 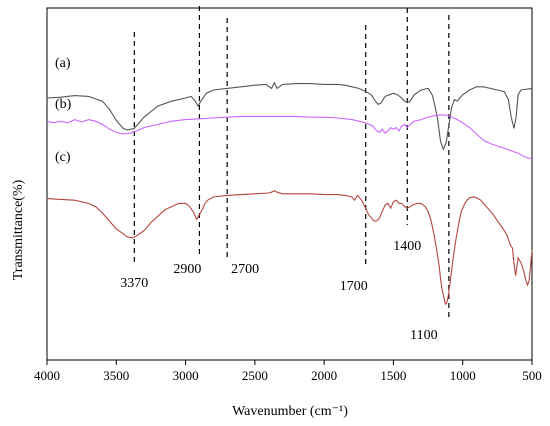 I want to click on x-tick-label: 3500, so click(x=116, y=375).